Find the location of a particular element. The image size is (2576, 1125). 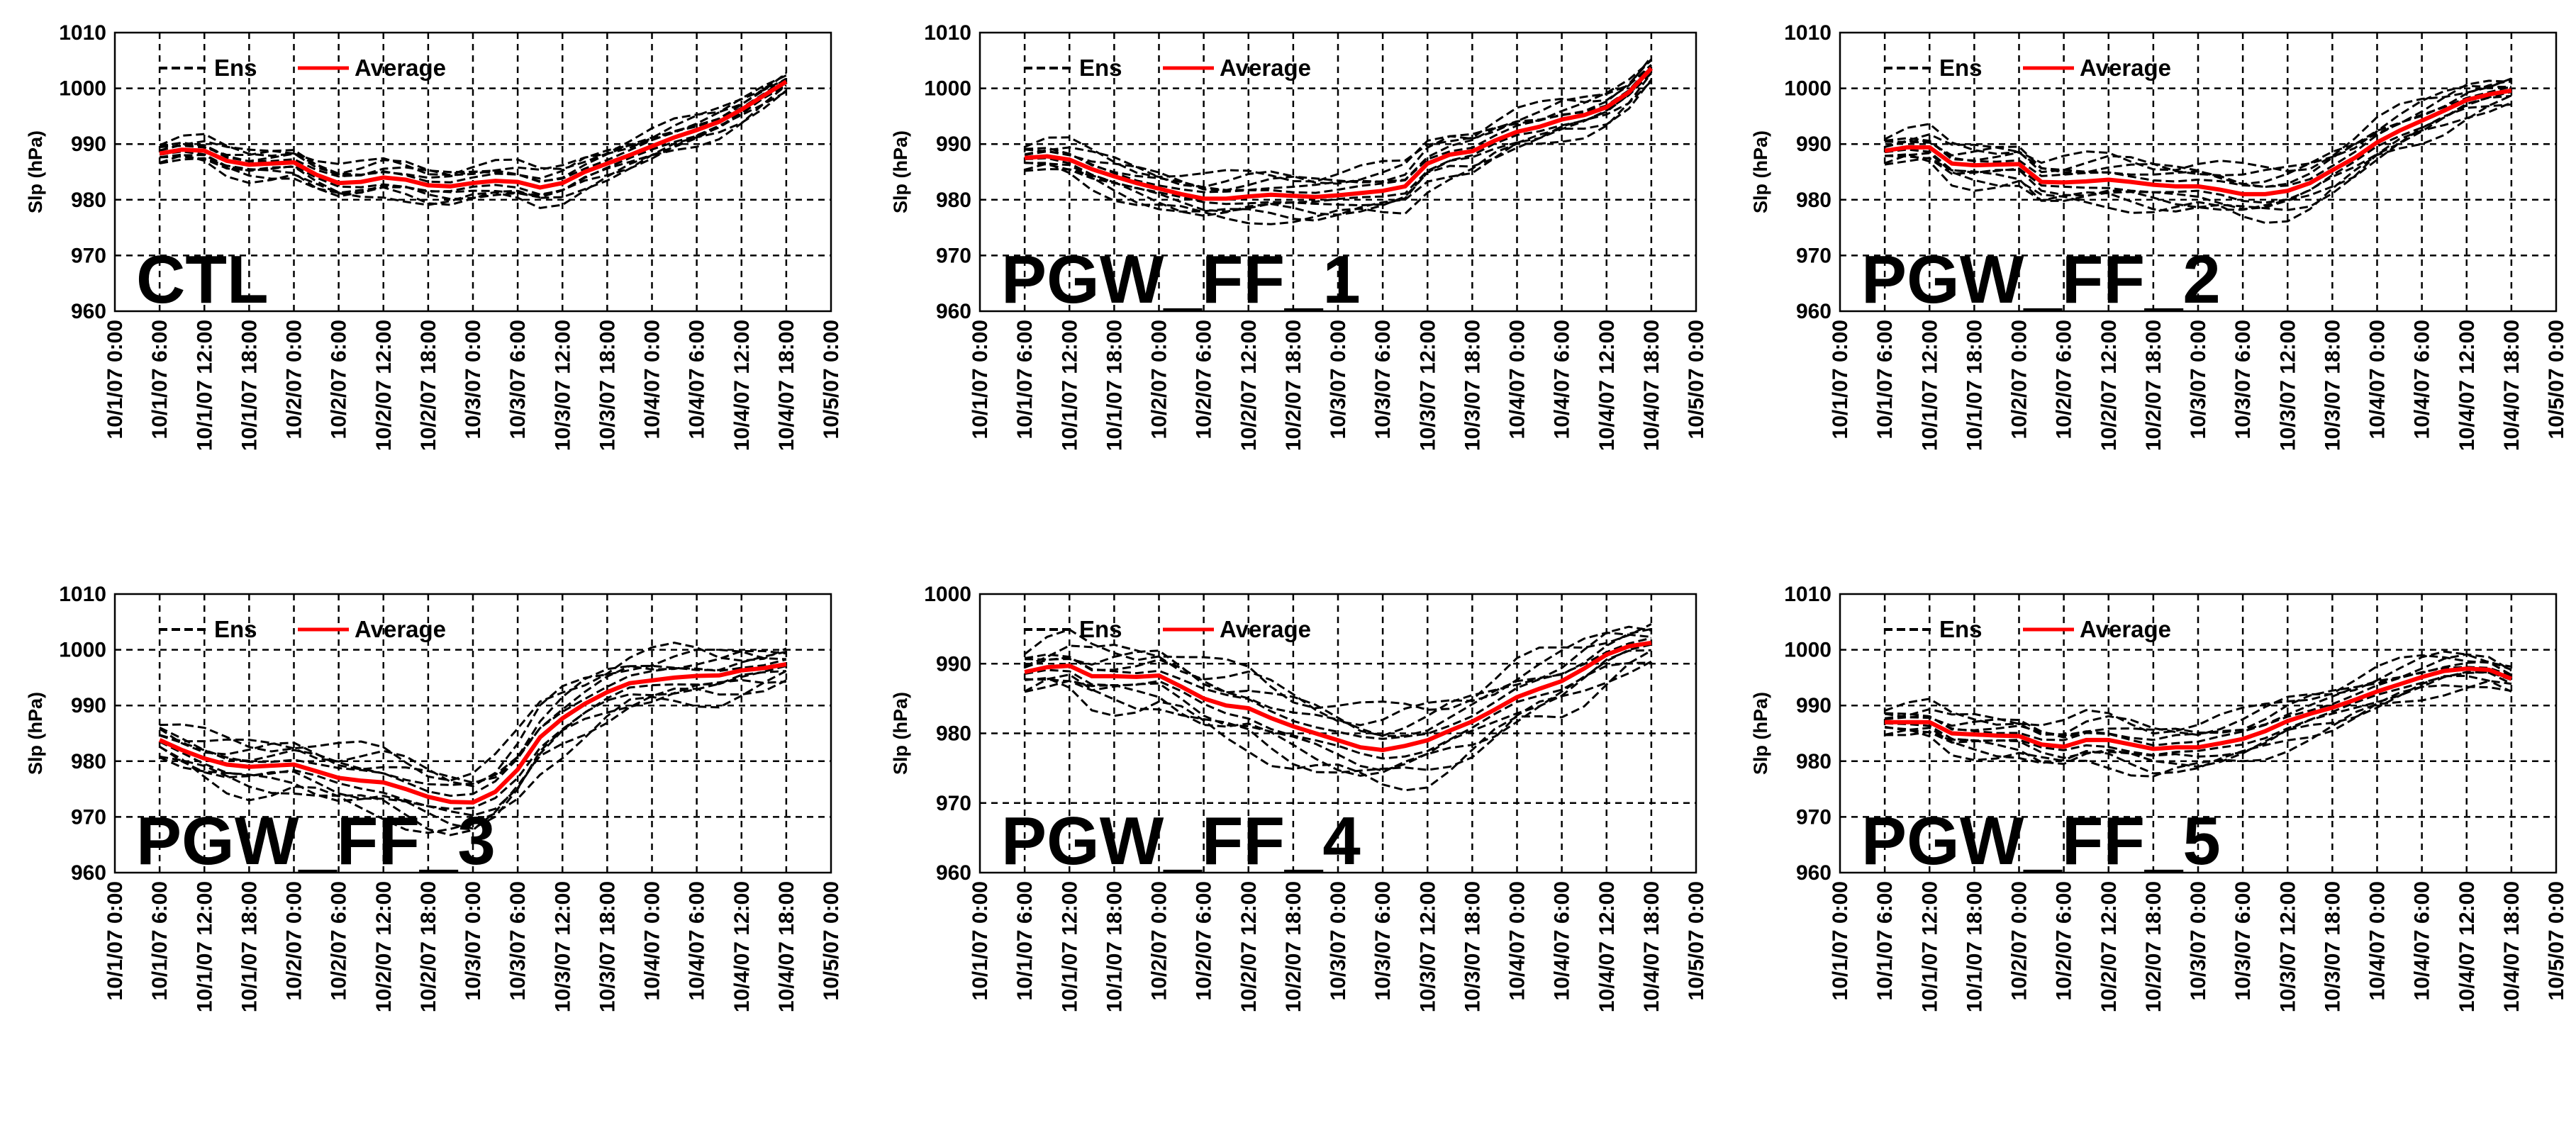

x-tick-label: 10/3/07 18:00 is located at coordinates (1472, 385).